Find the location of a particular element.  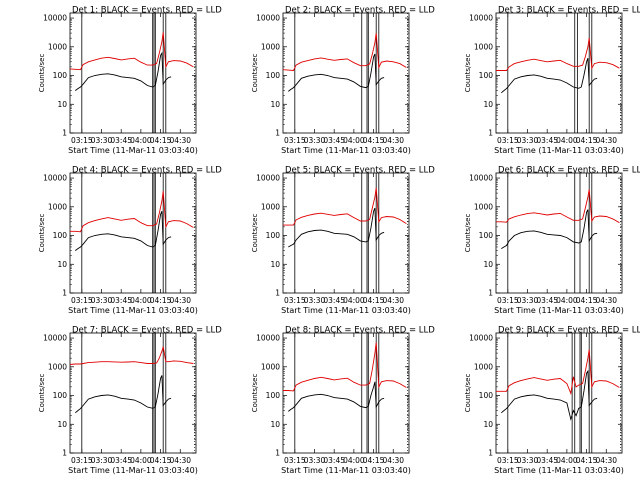

plot-title: Det 6: BLACK = Events, RED = LLD is located at coordinates (569, 171).